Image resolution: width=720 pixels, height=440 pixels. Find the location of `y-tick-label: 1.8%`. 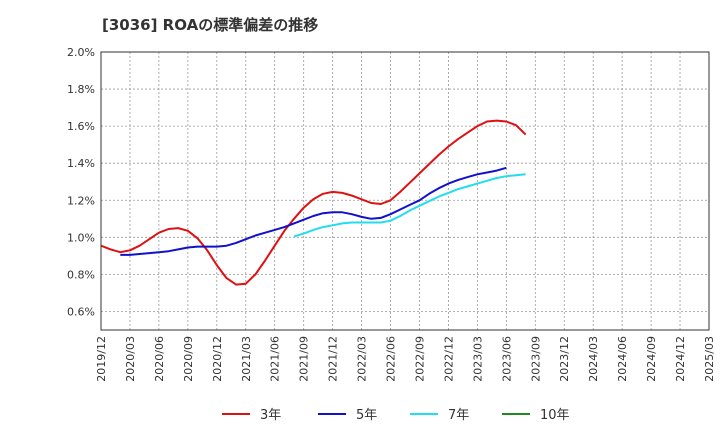

y-tick-label: 1.8% is located at coordinates (81, 89).